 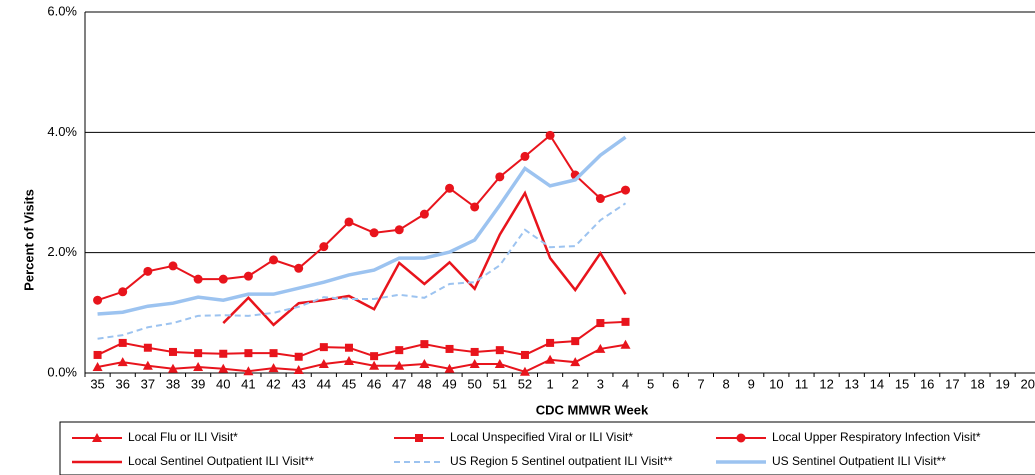 I want to click on legend-box, so click(x=547, y=448).